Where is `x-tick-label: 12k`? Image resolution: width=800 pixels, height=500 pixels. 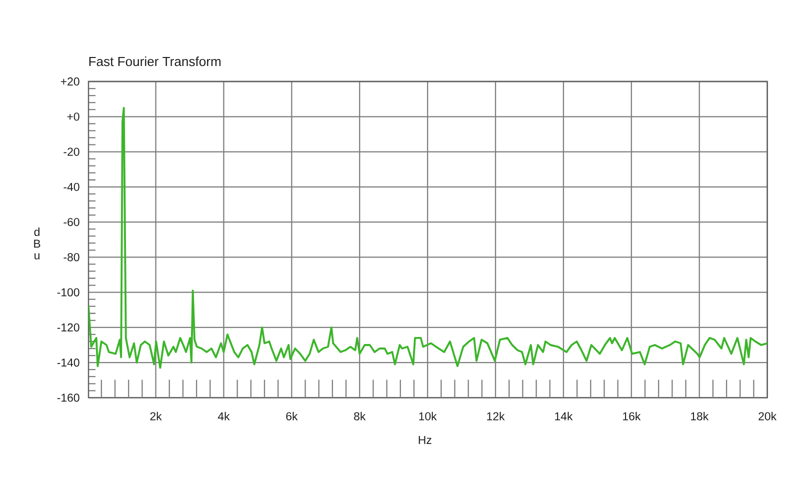 x-tick-label: 12k is located at coordinates (496, 416).